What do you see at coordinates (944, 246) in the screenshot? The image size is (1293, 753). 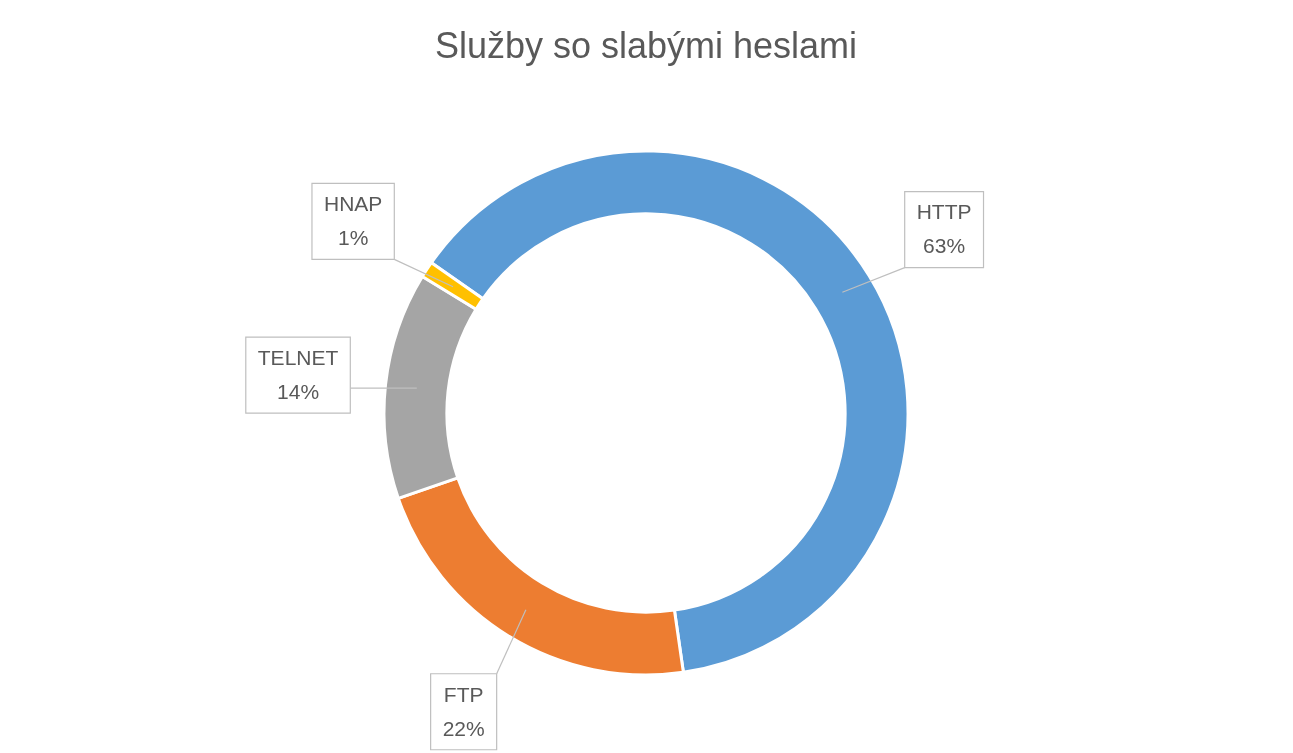 I see `data-label: 63%` at bounding box center [944, 246].